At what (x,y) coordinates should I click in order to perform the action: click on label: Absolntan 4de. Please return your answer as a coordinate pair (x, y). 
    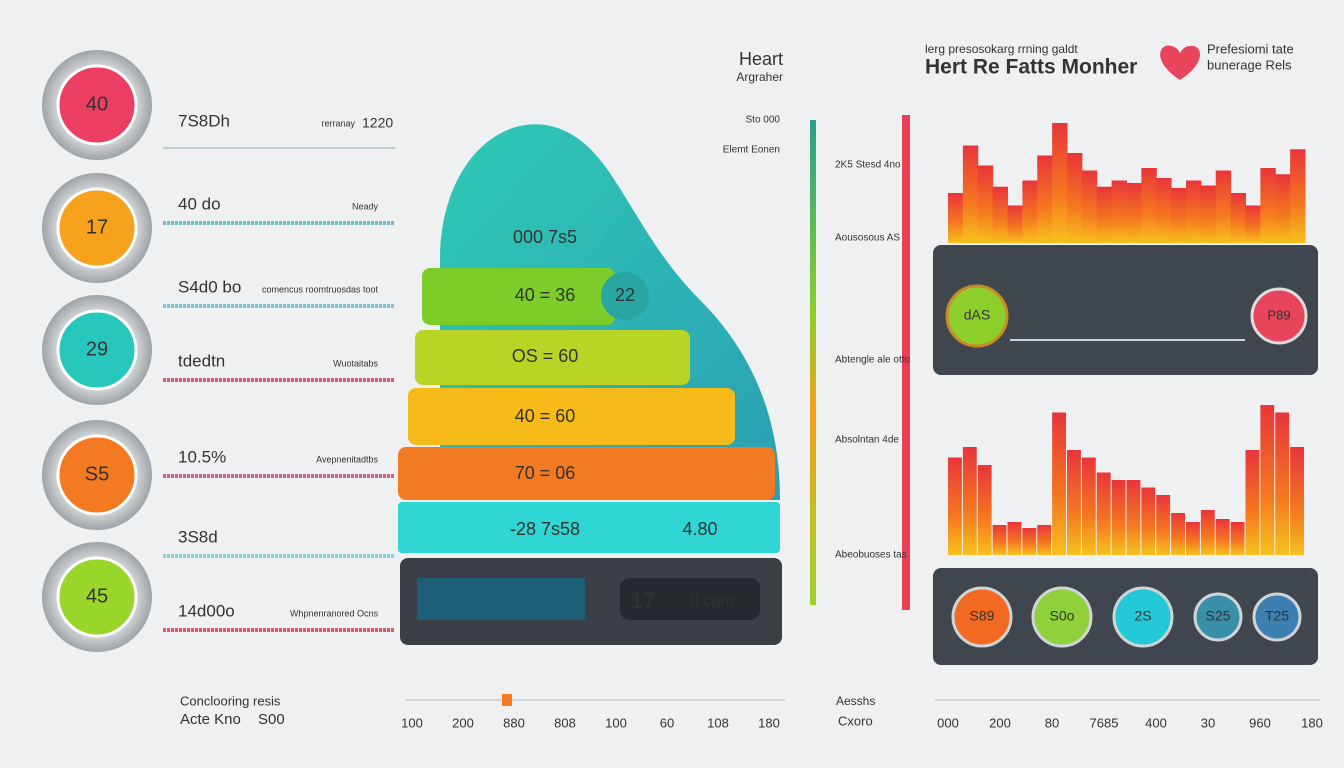
    Looking at the image, I should click on (867, 440).